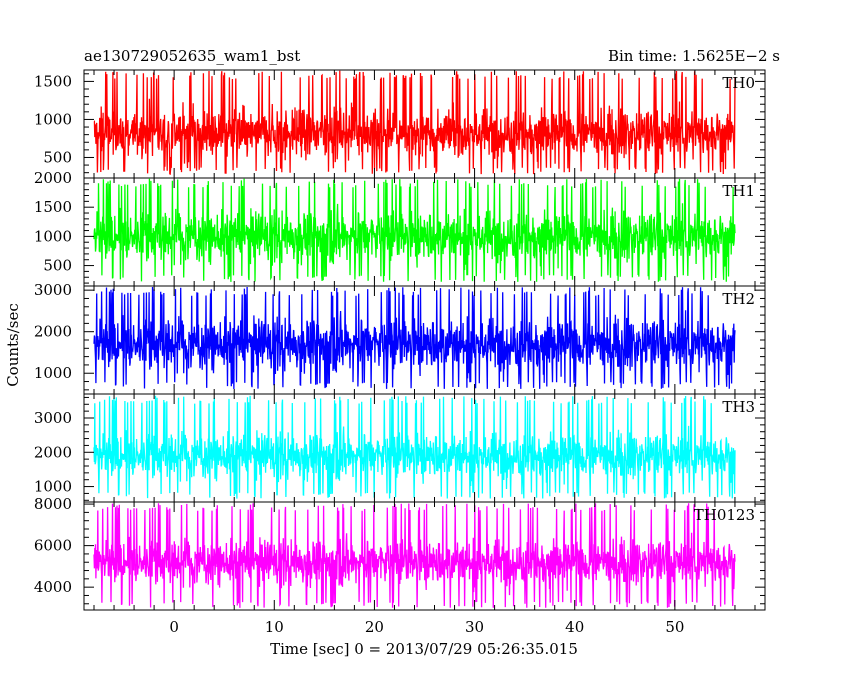 The width and height of the screenshot is (850, 680). I want to click on panel-frame, so click(424, 556).